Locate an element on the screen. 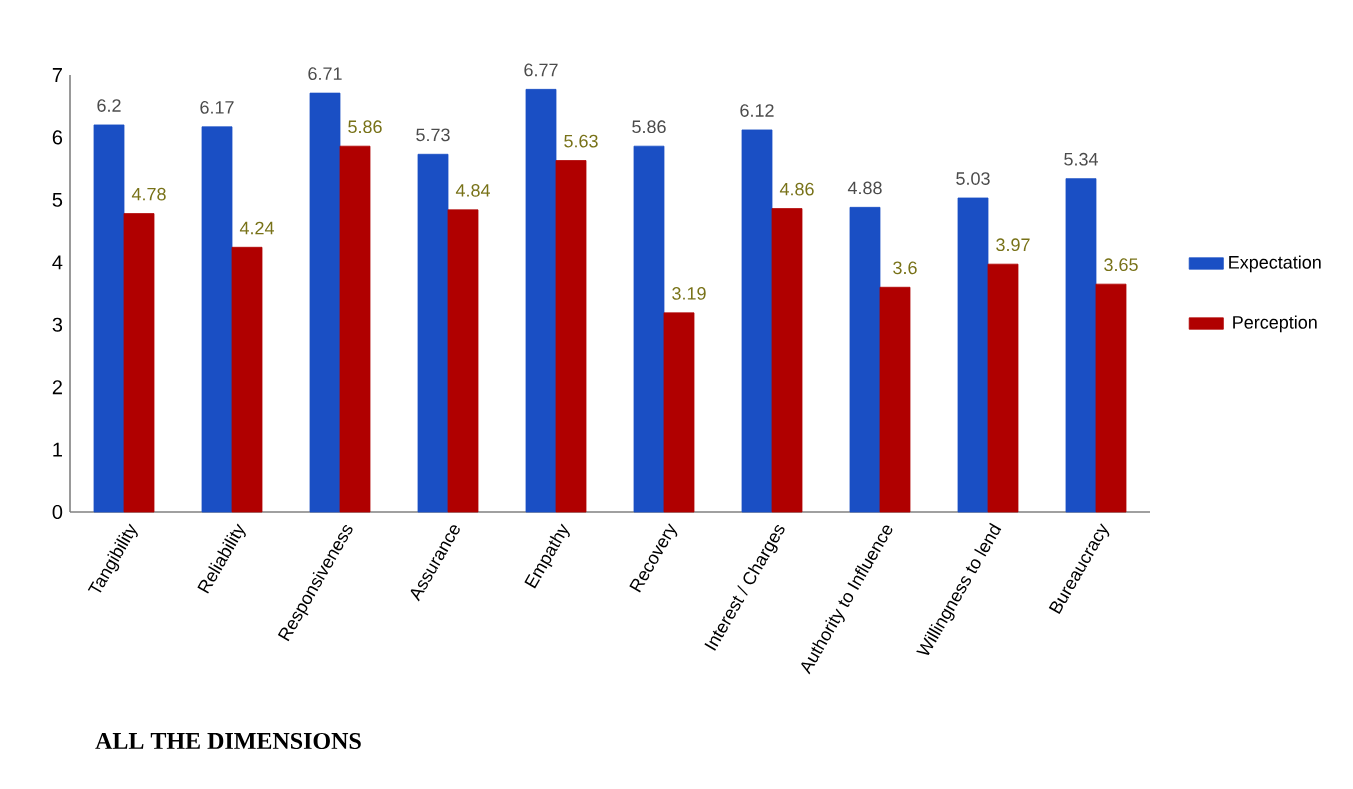 This screenshot has height=789, width=1353. data-label: 6.77 is located at coordinates (541, 70).